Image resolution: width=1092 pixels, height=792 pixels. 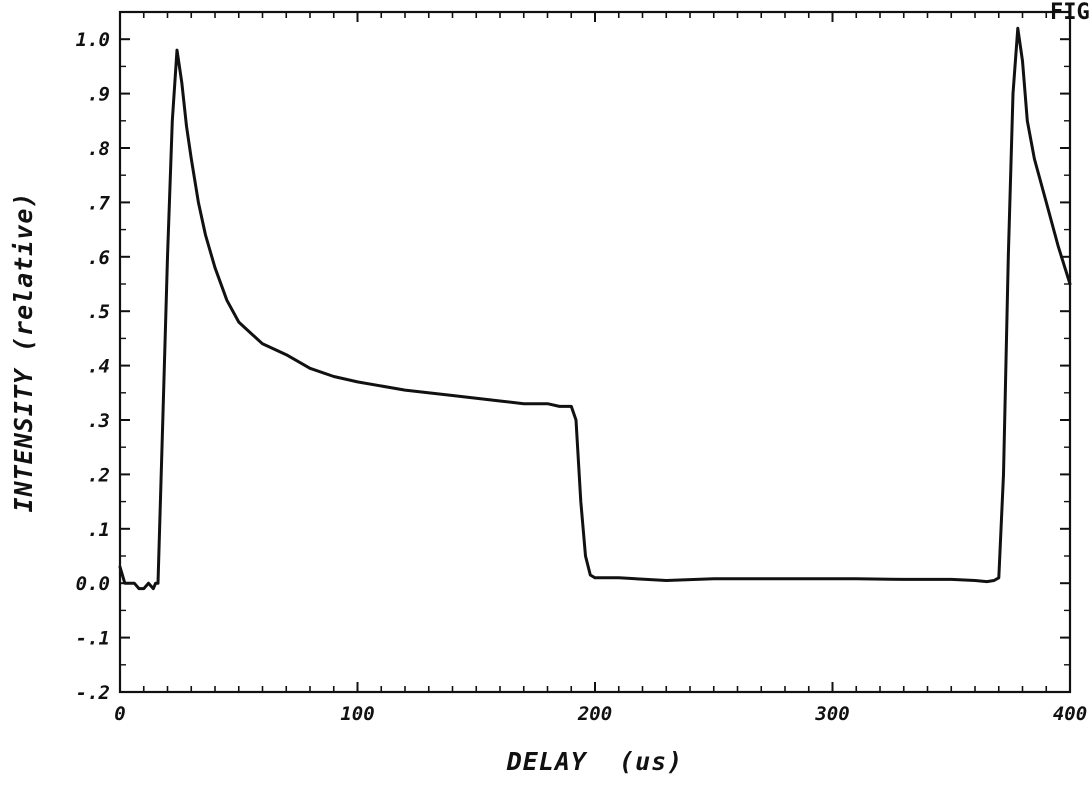 I want to click on y-tick-label: .4, so click(x=98, y=367).